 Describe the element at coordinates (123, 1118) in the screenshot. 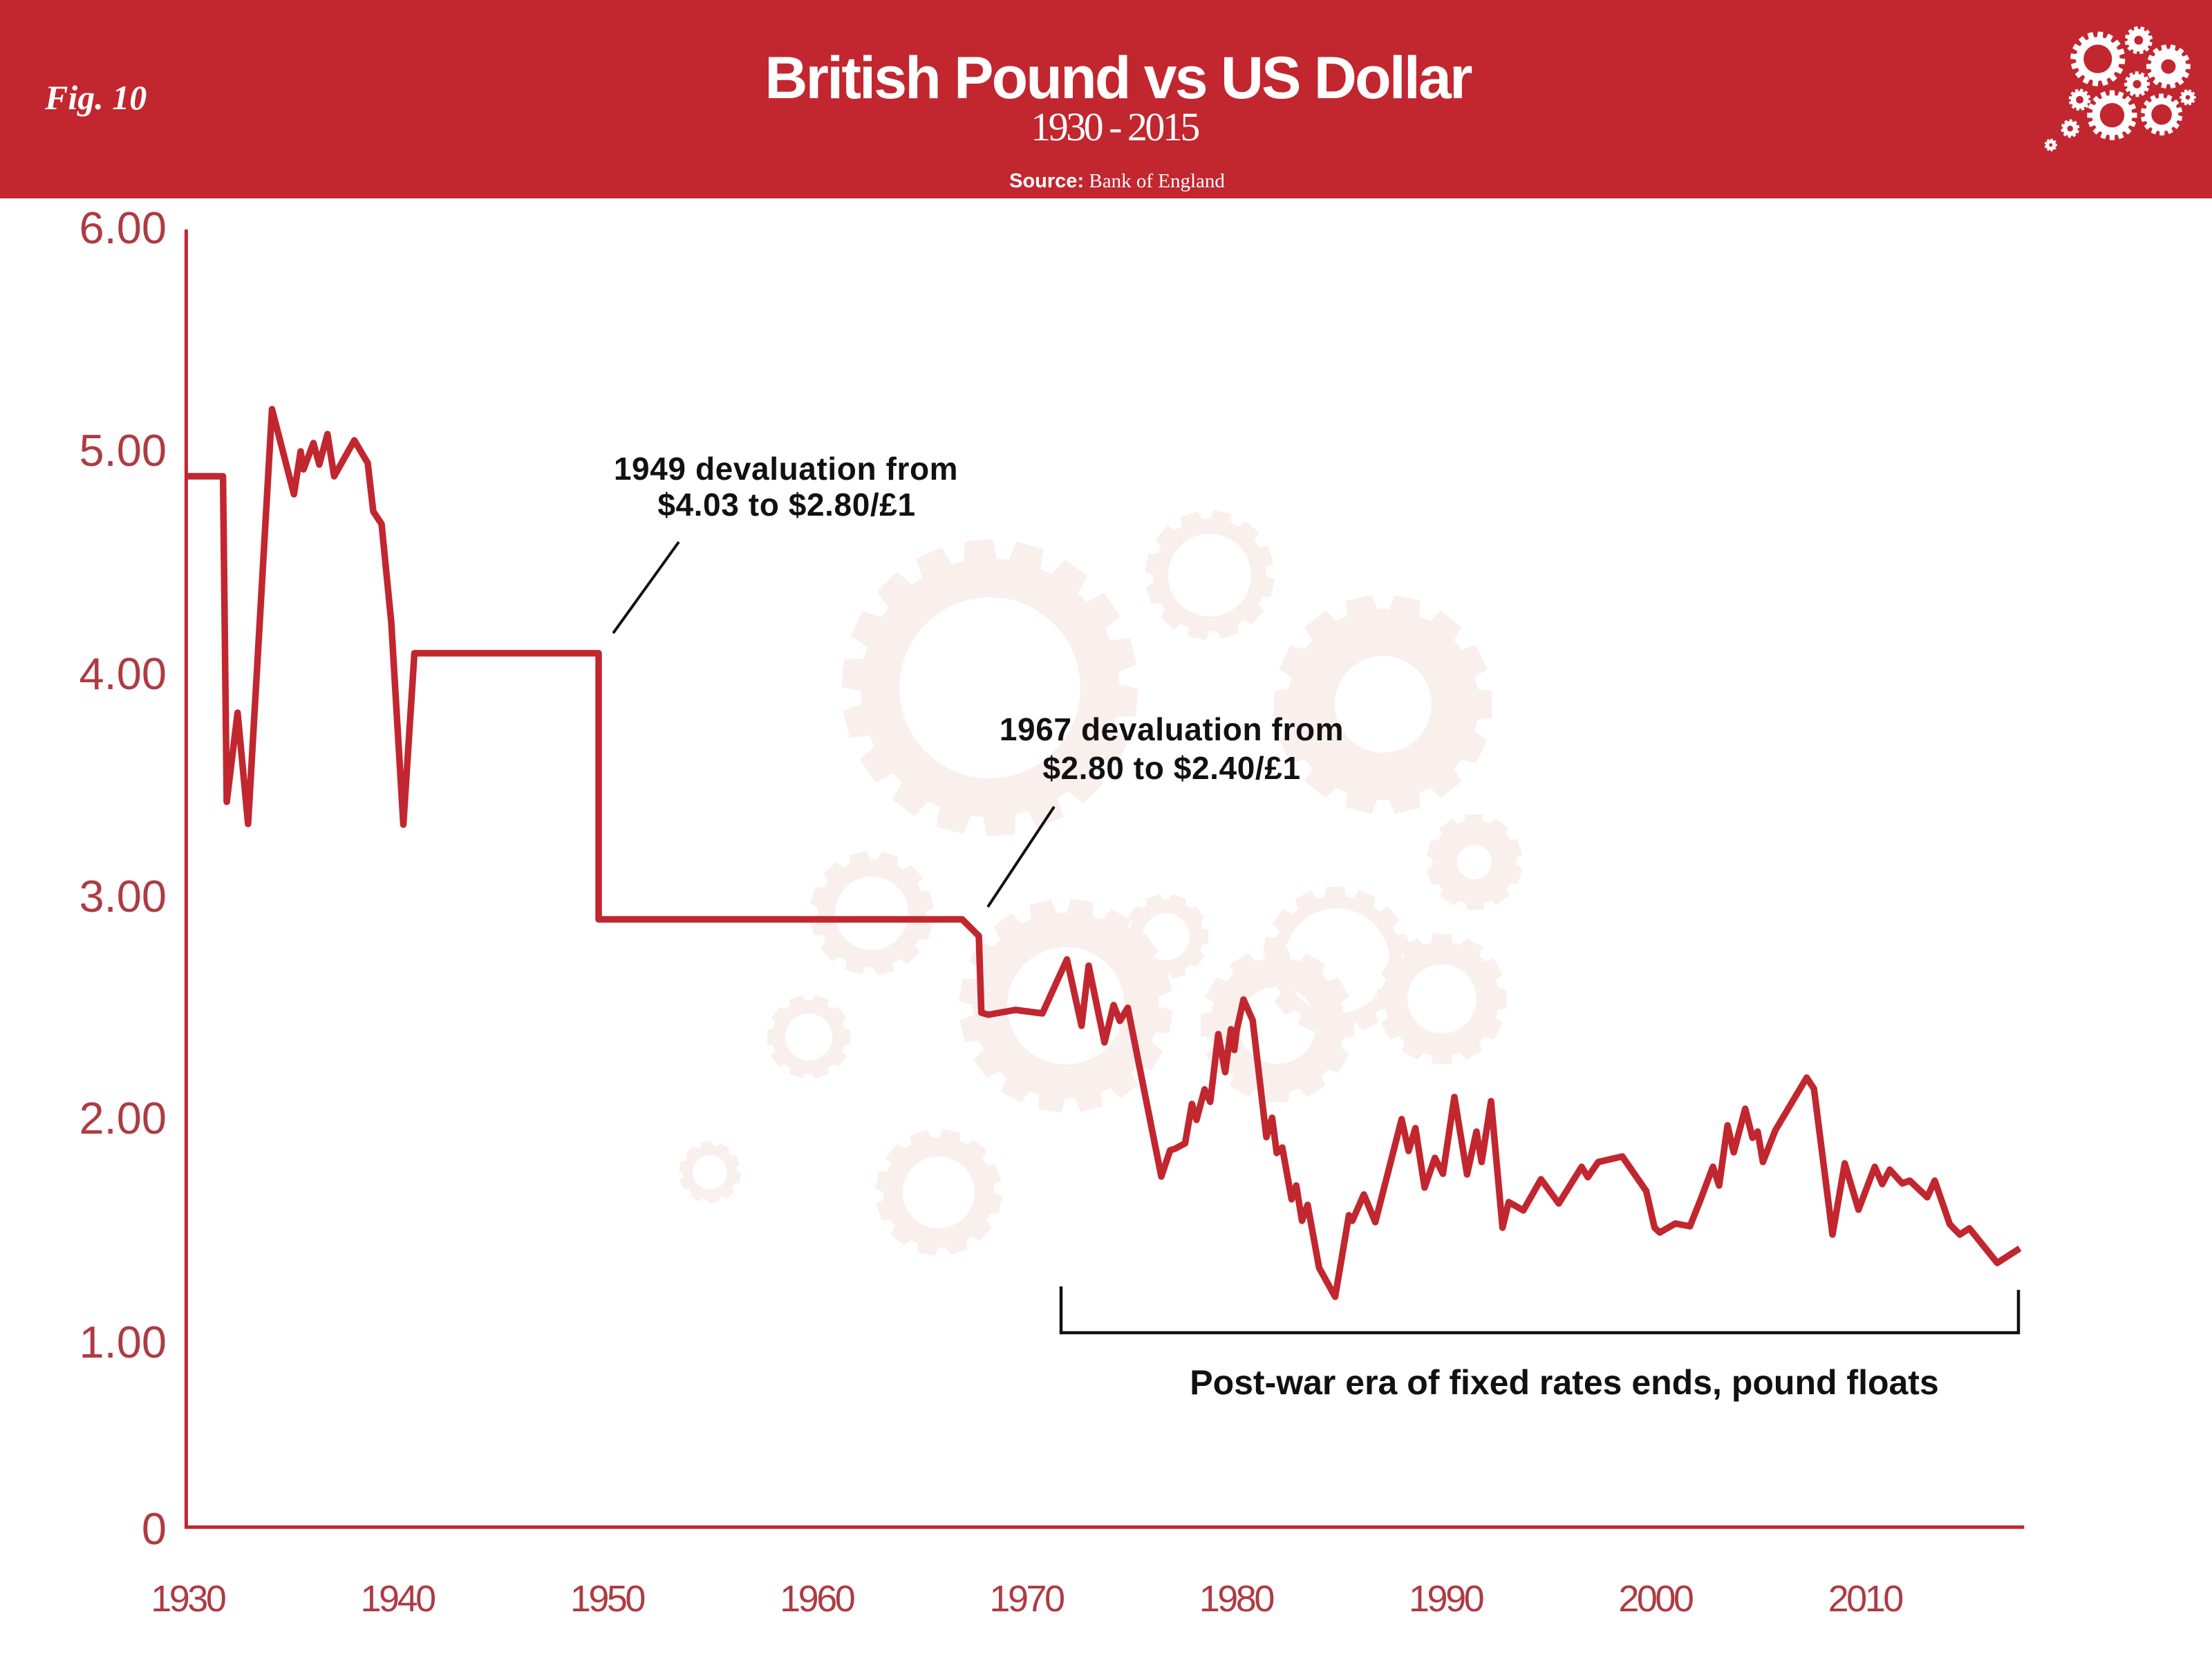

I see `svg-text: 2.00` at that location.